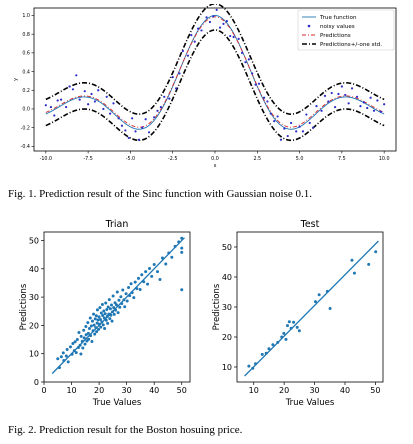 The width and height of the screenshot is (413, 444). What do you see at coordinates (46, 159) in the screenshot?
I see `x-tick-label: -10.0` at bounding box center [46, 159].